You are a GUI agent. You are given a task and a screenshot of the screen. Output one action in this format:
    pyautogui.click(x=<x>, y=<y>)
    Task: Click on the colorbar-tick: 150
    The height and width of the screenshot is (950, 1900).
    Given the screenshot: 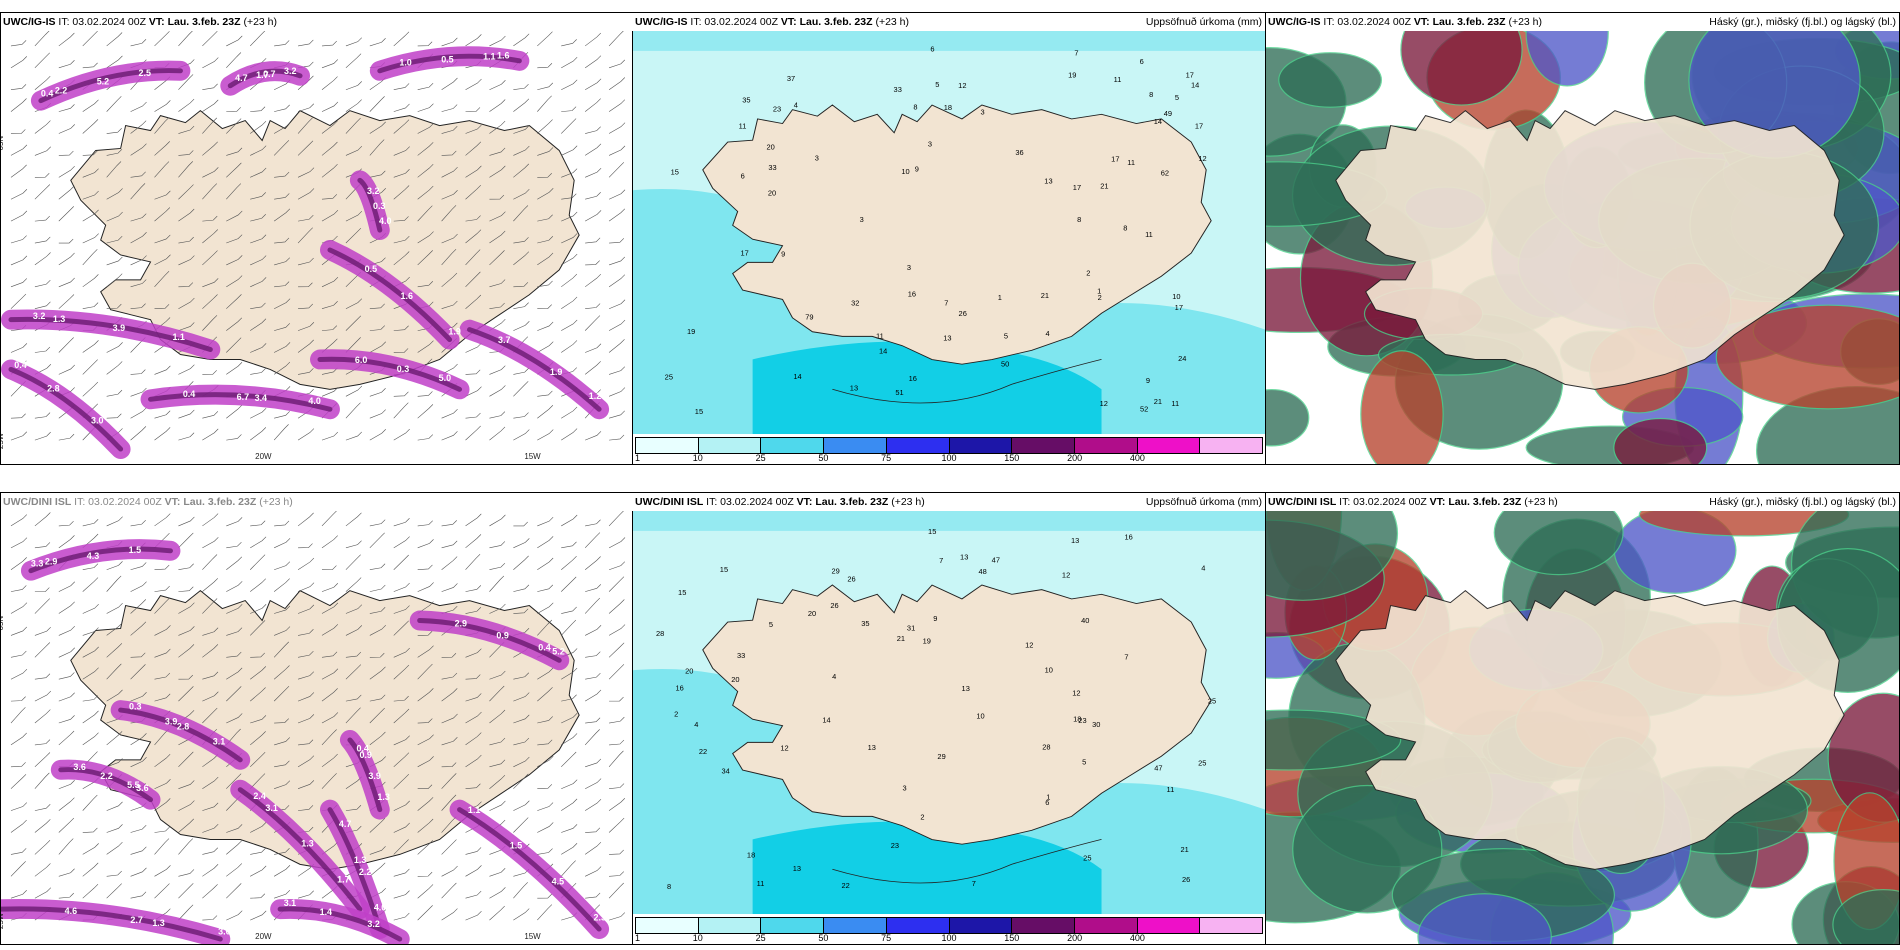 What is the action you would take?
    pyautogui.click(x=1012, y=938)
    